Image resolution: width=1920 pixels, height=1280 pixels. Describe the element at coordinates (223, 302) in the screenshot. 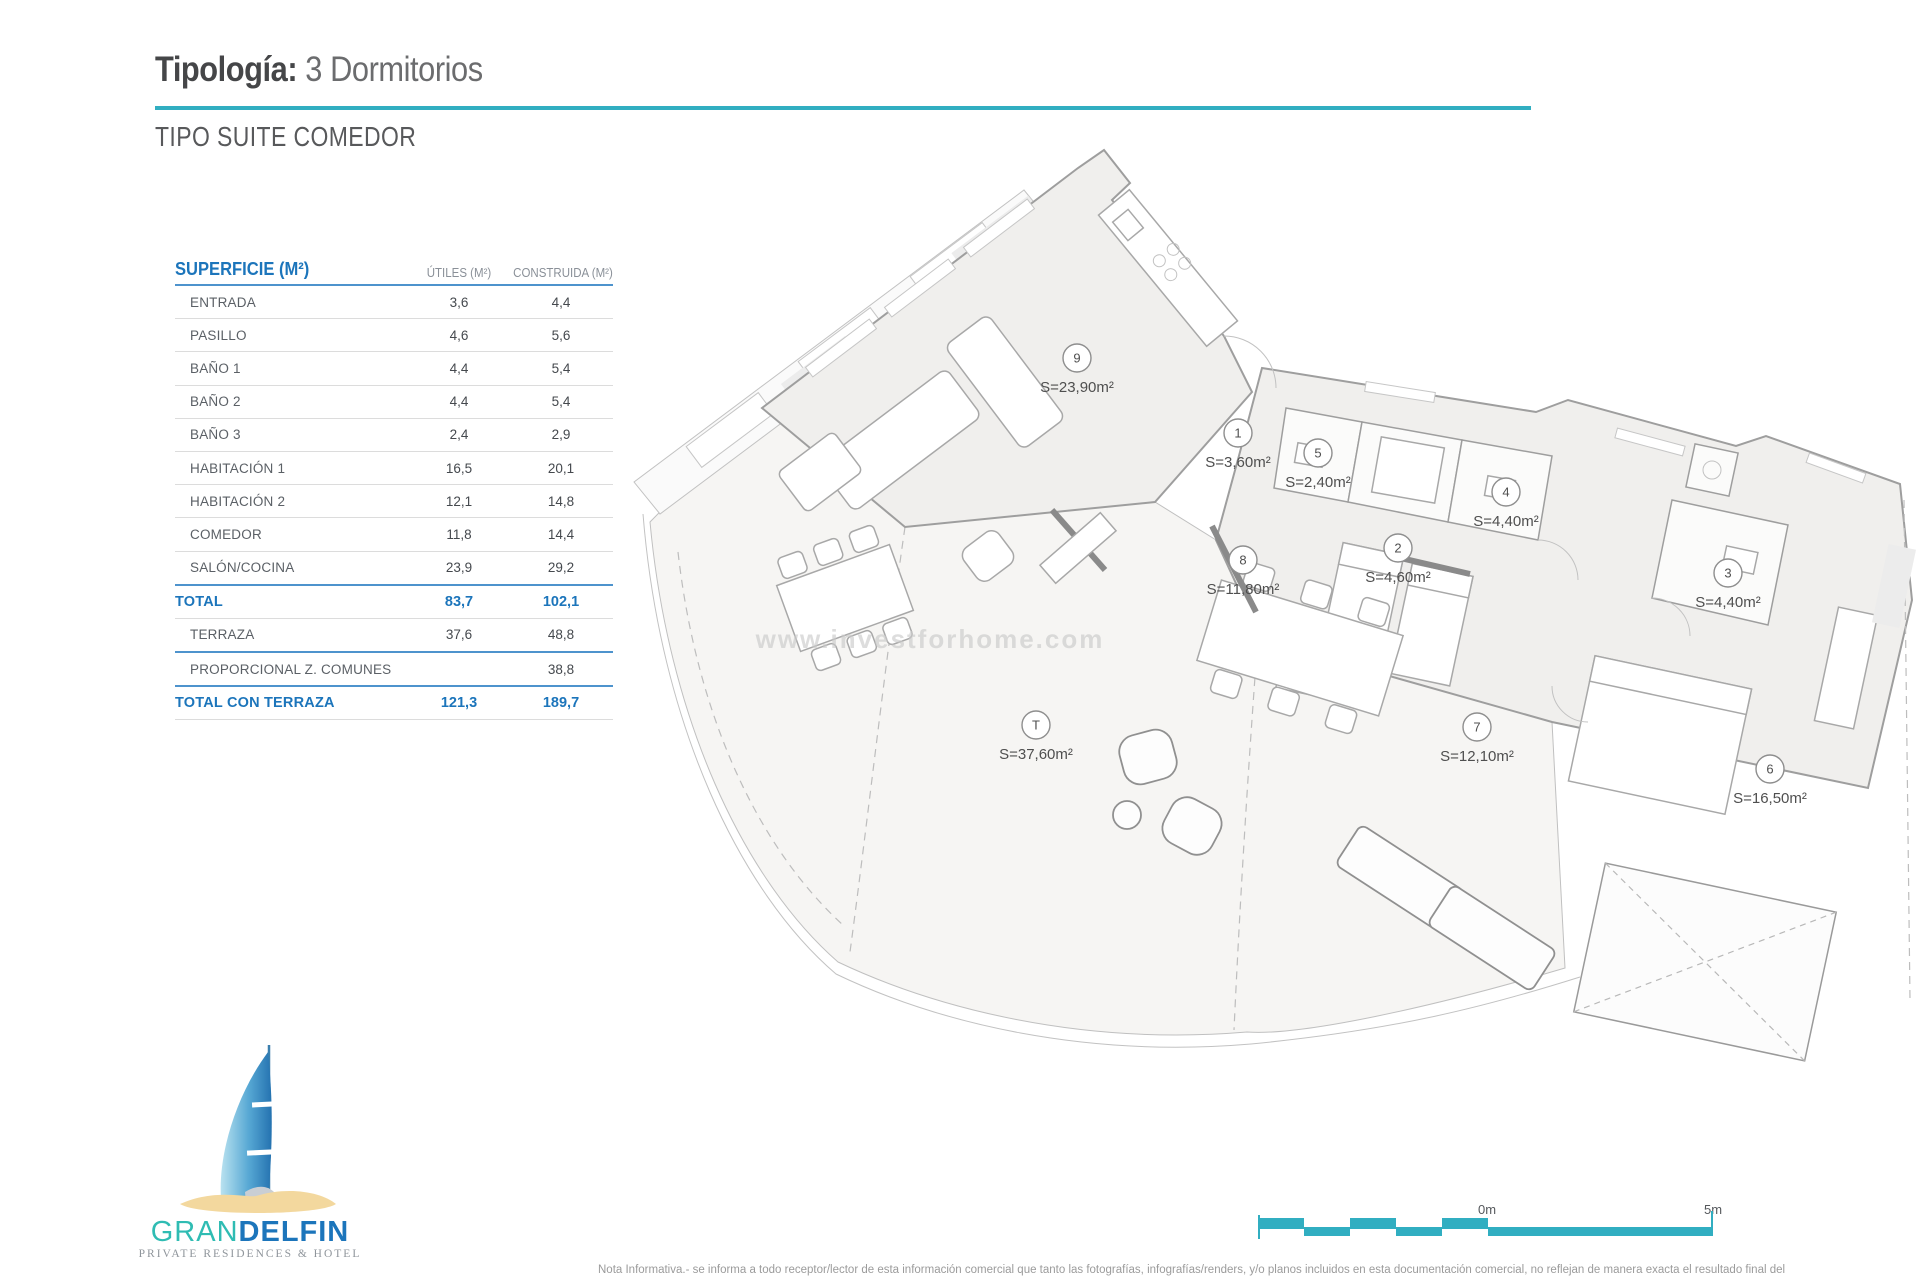

I see `row-label: ENTRADA` at that location.